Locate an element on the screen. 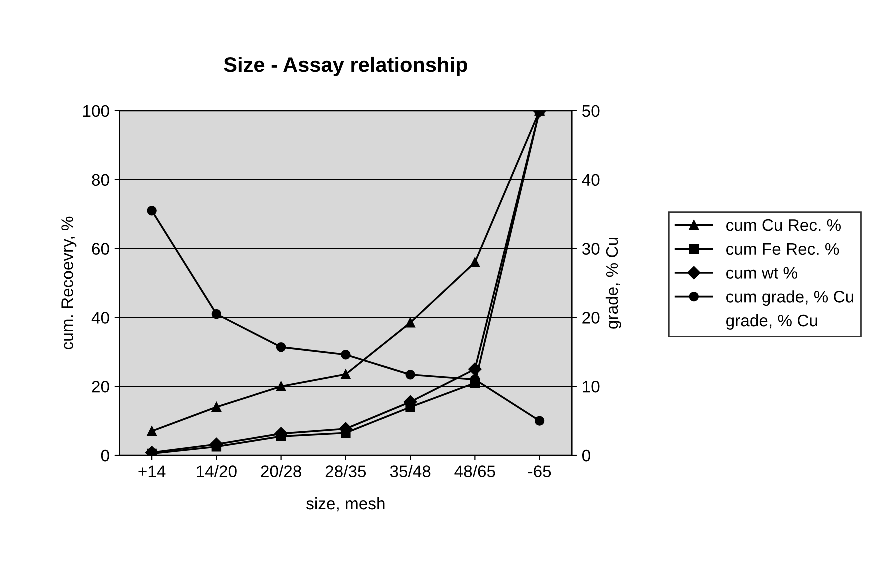 The width and height of the screenshot is (887, 584). y2-tick-label: 40 is located at coordinates (591, 180).